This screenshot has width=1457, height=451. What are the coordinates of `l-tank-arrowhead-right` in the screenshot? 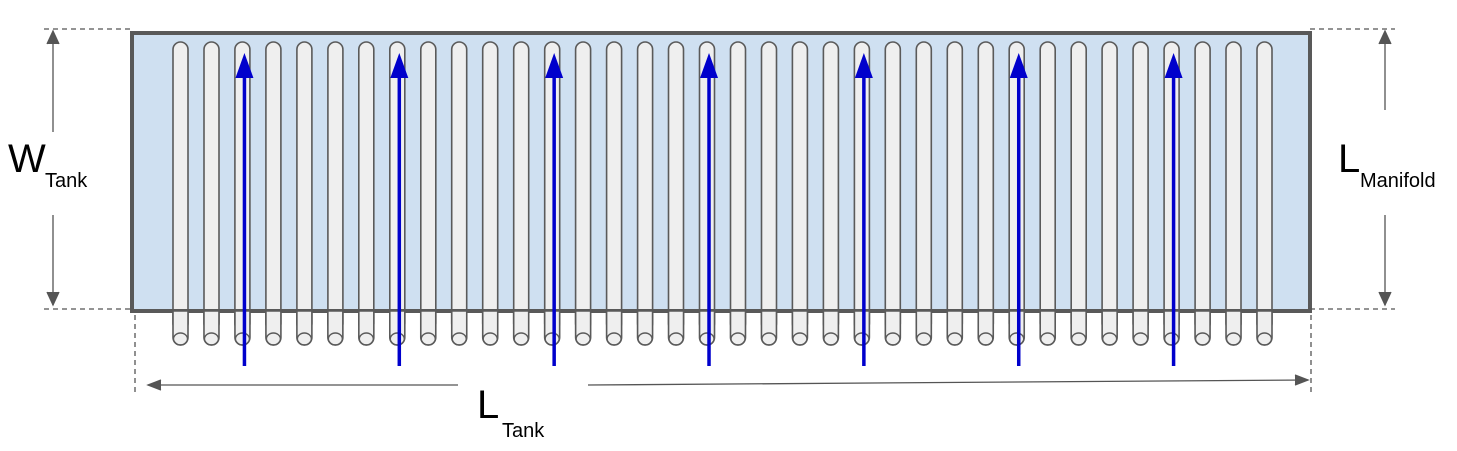 It's located at (1302, 380).